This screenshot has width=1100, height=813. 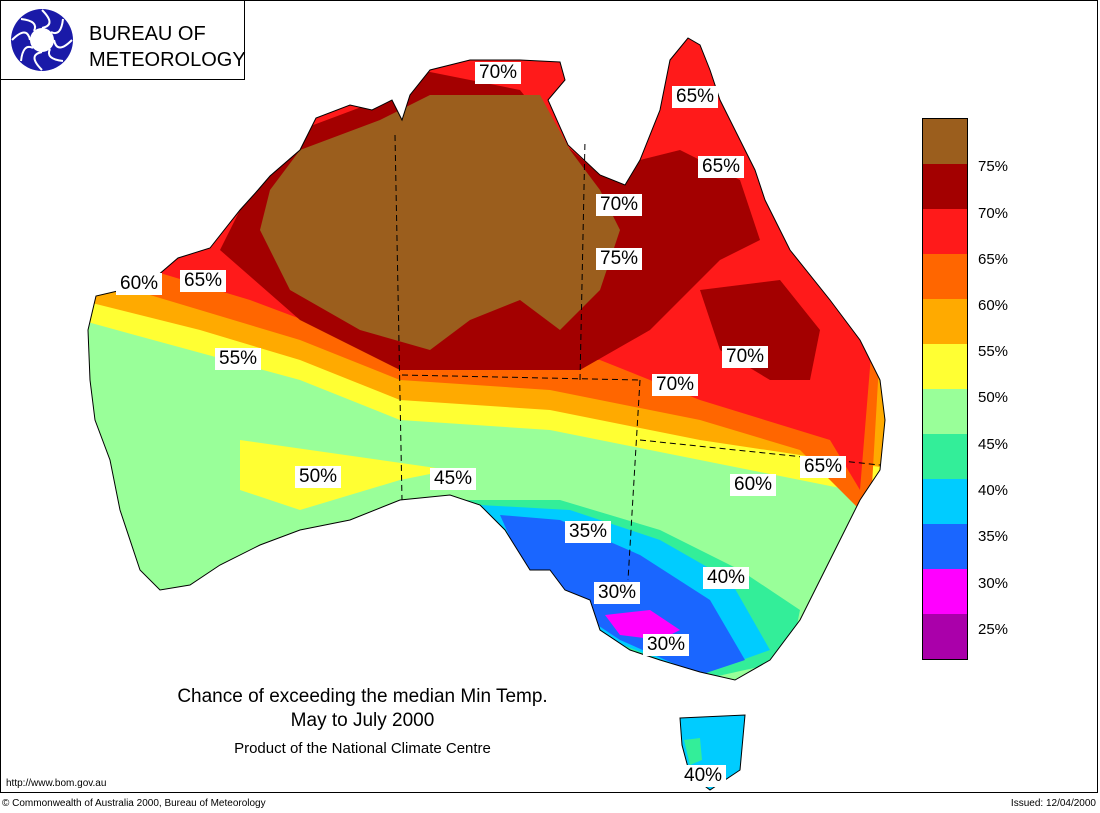 What do you see at coordinates (993, 305) in the screenshot?
I see `legend-label: 60%` at bounding box center [993, 305].